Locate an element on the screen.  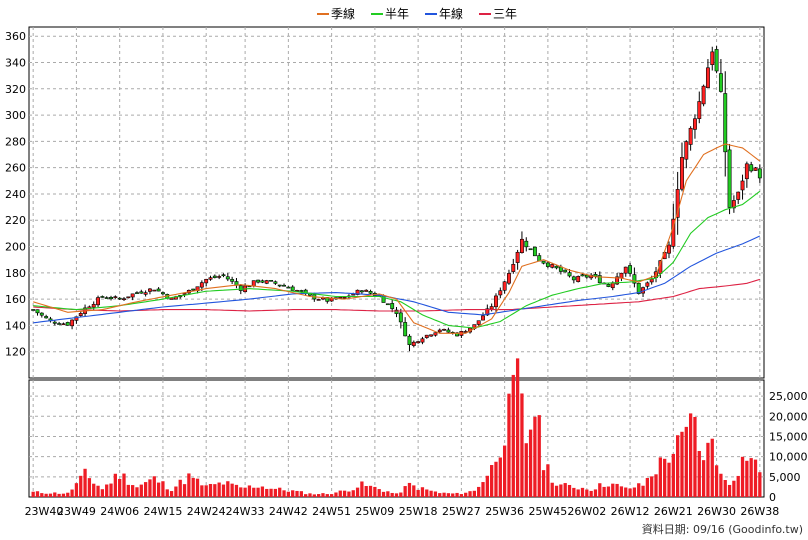
legend-item: 半年 is located at coordinates (390, 14).